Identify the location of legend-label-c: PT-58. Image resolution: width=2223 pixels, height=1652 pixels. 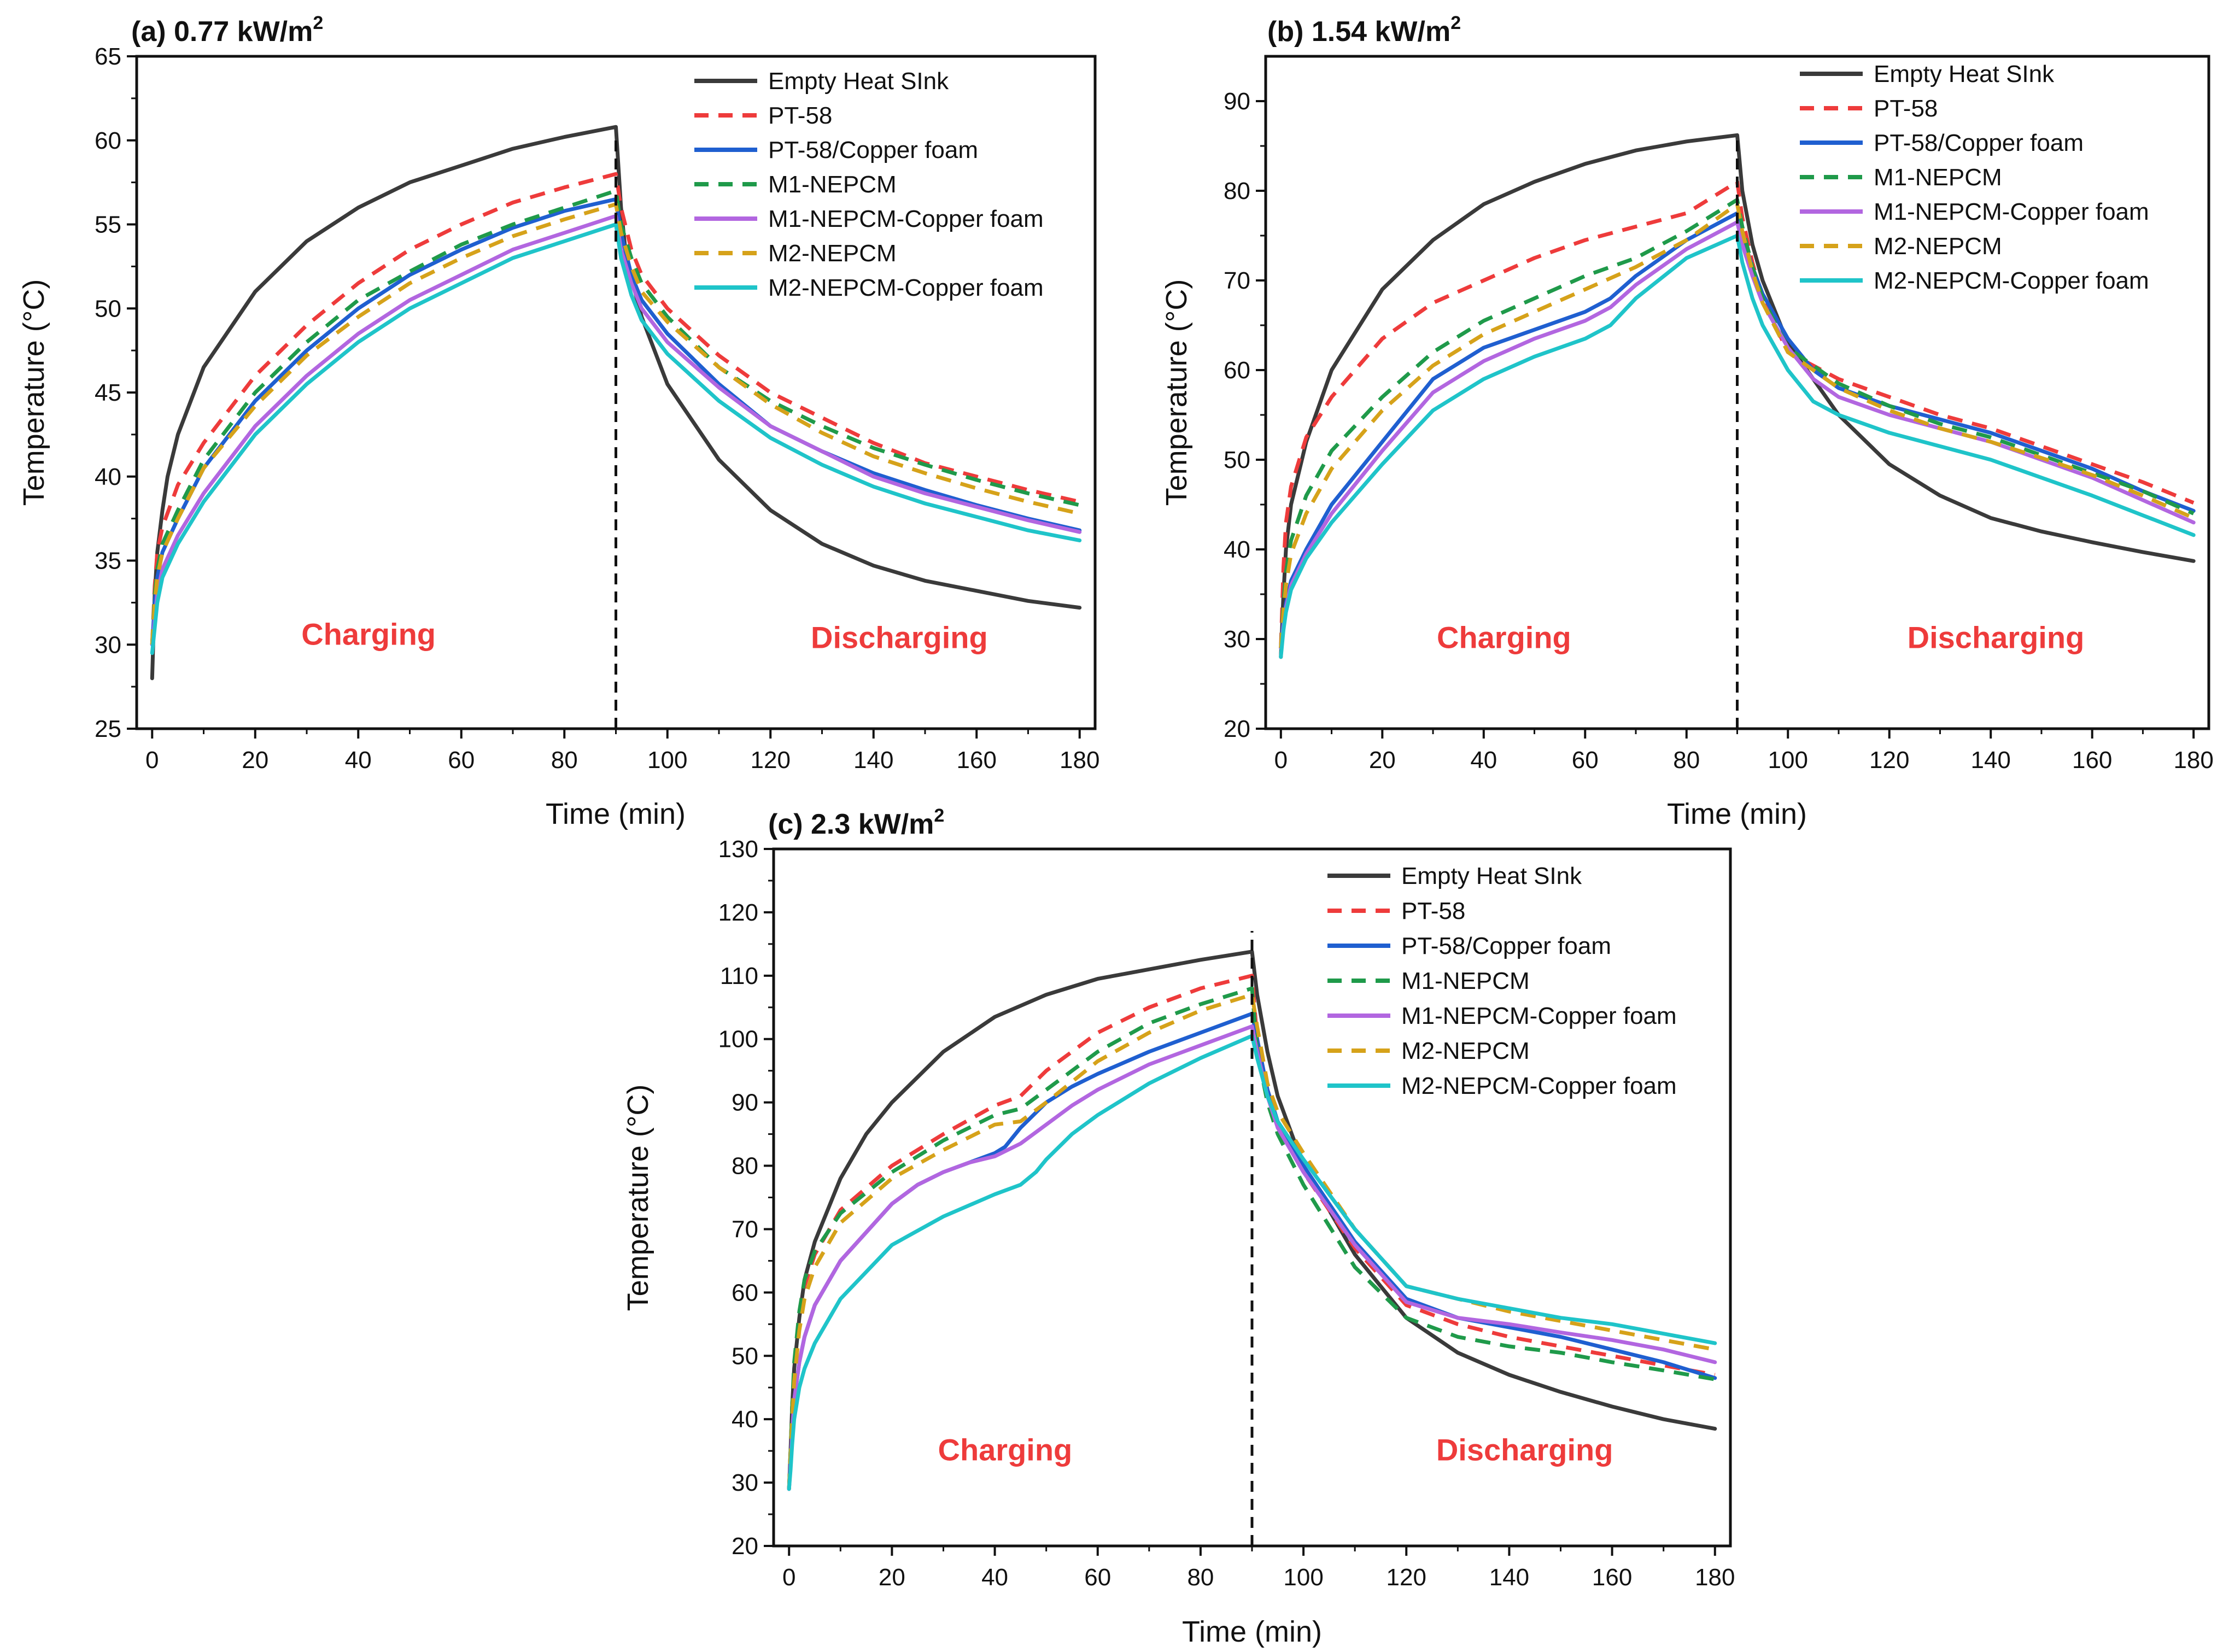
(1433, 911).